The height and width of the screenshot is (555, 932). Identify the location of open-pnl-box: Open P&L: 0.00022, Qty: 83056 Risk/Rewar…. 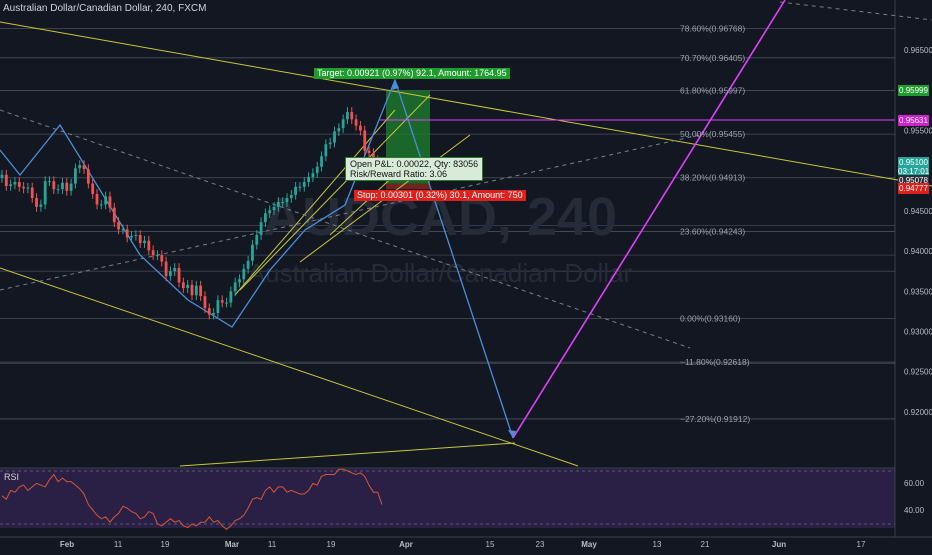
(414, 169).